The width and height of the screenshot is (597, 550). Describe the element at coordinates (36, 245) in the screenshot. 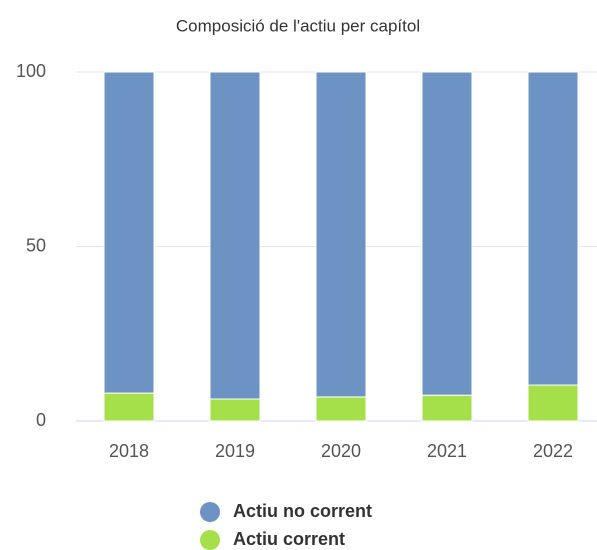

I see `y-tick-label: 50` at that location.